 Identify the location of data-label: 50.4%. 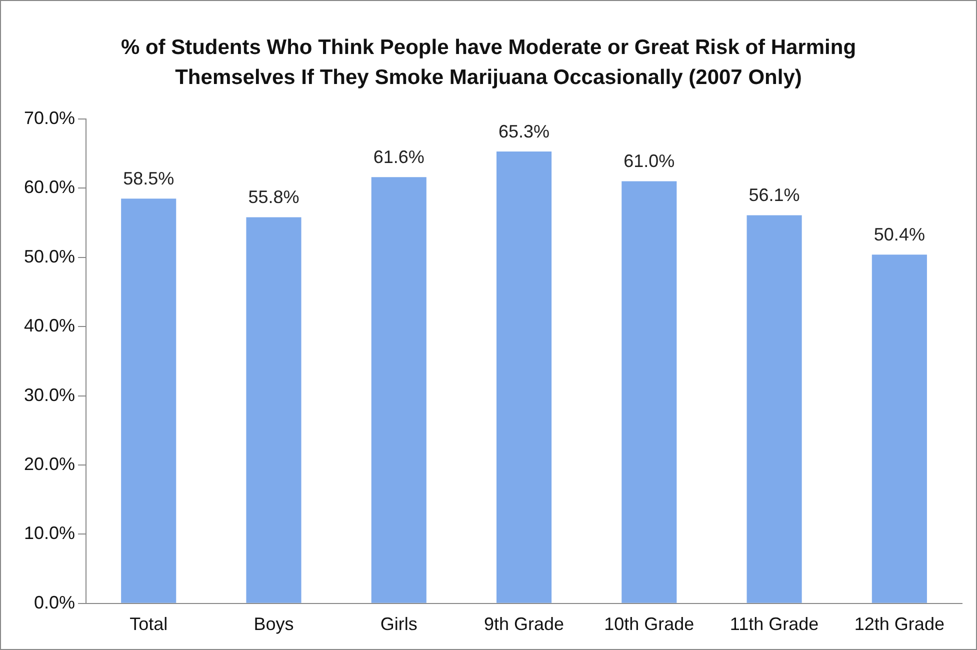
(899, 234).